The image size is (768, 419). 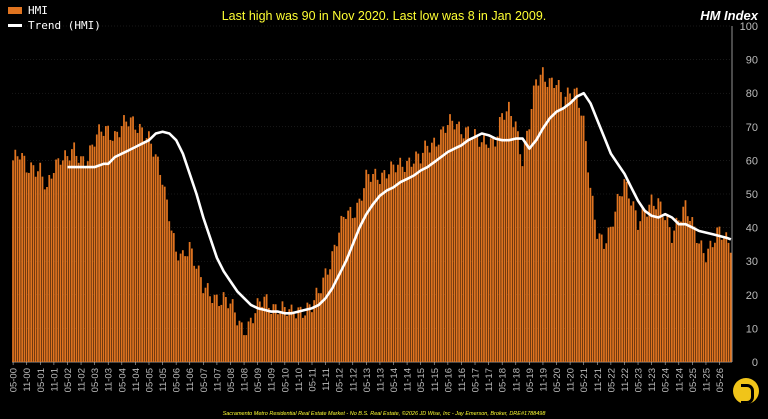 I want to click on x-tick-label: 05-01, so click(x=41, y=380).